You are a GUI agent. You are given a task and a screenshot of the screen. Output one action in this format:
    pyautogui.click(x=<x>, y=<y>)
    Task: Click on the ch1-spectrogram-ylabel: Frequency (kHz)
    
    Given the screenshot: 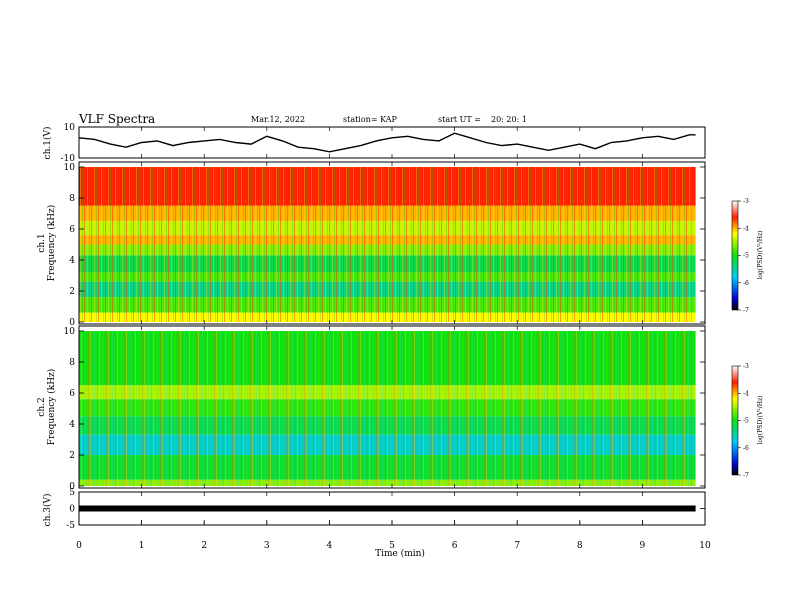 What is the action you would take?
    pyautogui.click(x=51, y=243)
    